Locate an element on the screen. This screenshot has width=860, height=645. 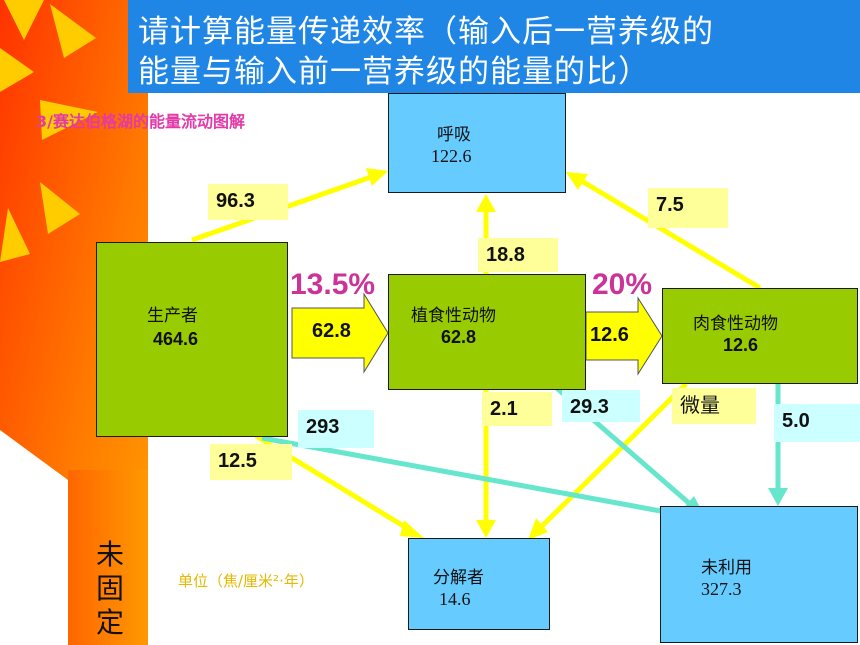
sunlight-beam is located at coordinates (108, 557).